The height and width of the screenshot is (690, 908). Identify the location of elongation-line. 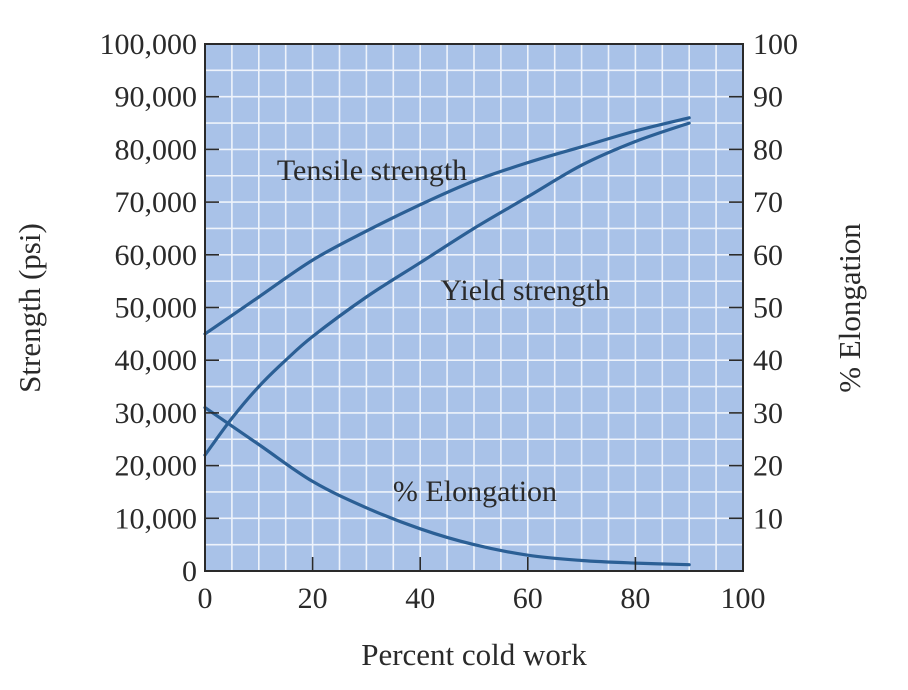
(447, 486).